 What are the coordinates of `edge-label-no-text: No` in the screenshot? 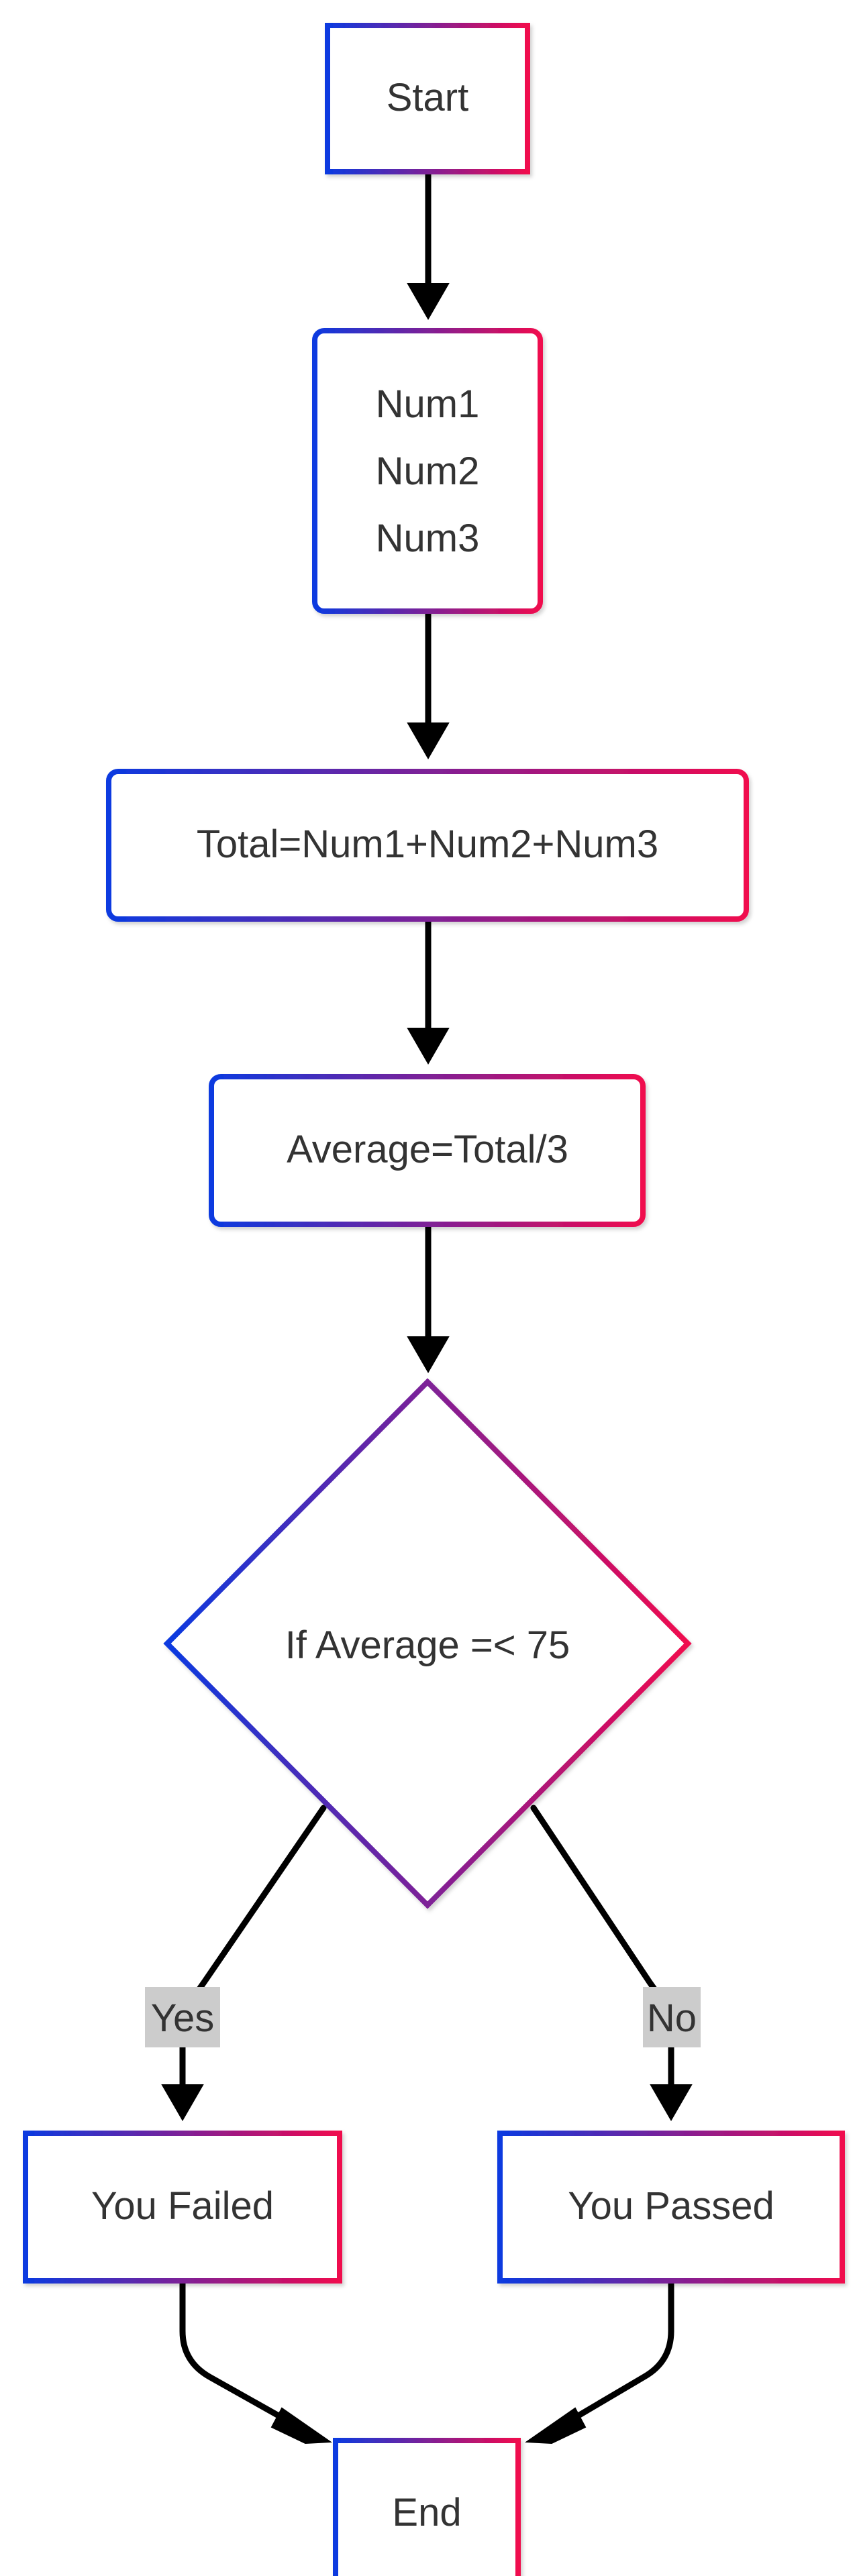 It's located at (672, 2018).